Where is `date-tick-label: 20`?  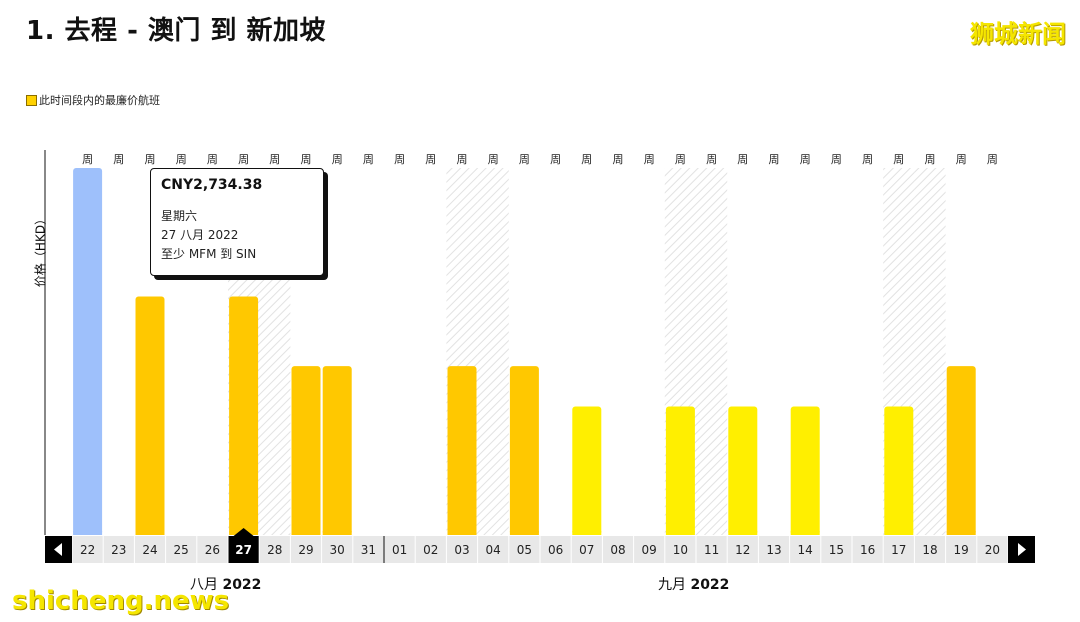 date-tick-label: 20 is located at coordinates (992, 550).